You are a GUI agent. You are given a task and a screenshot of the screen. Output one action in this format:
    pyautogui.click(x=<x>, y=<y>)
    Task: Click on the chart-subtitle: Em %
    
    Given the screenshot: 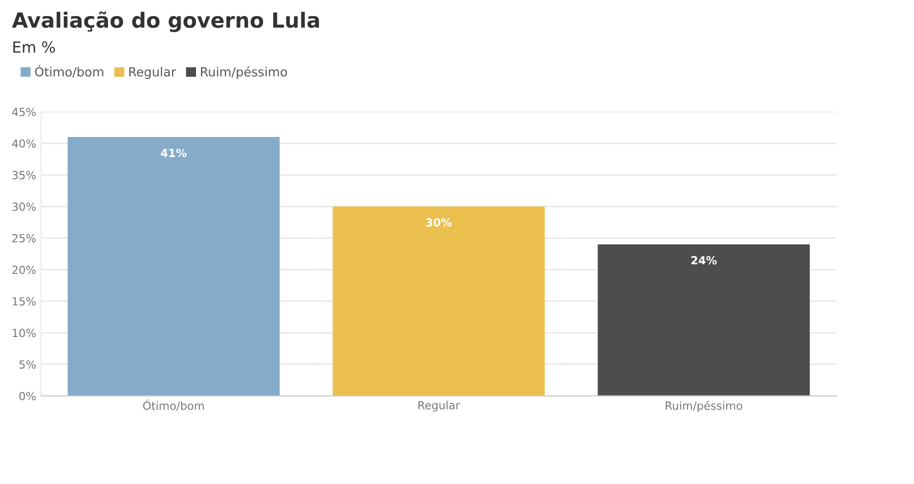 What is the action you would take?
    pyautogui.click(x=34, y=47)
    